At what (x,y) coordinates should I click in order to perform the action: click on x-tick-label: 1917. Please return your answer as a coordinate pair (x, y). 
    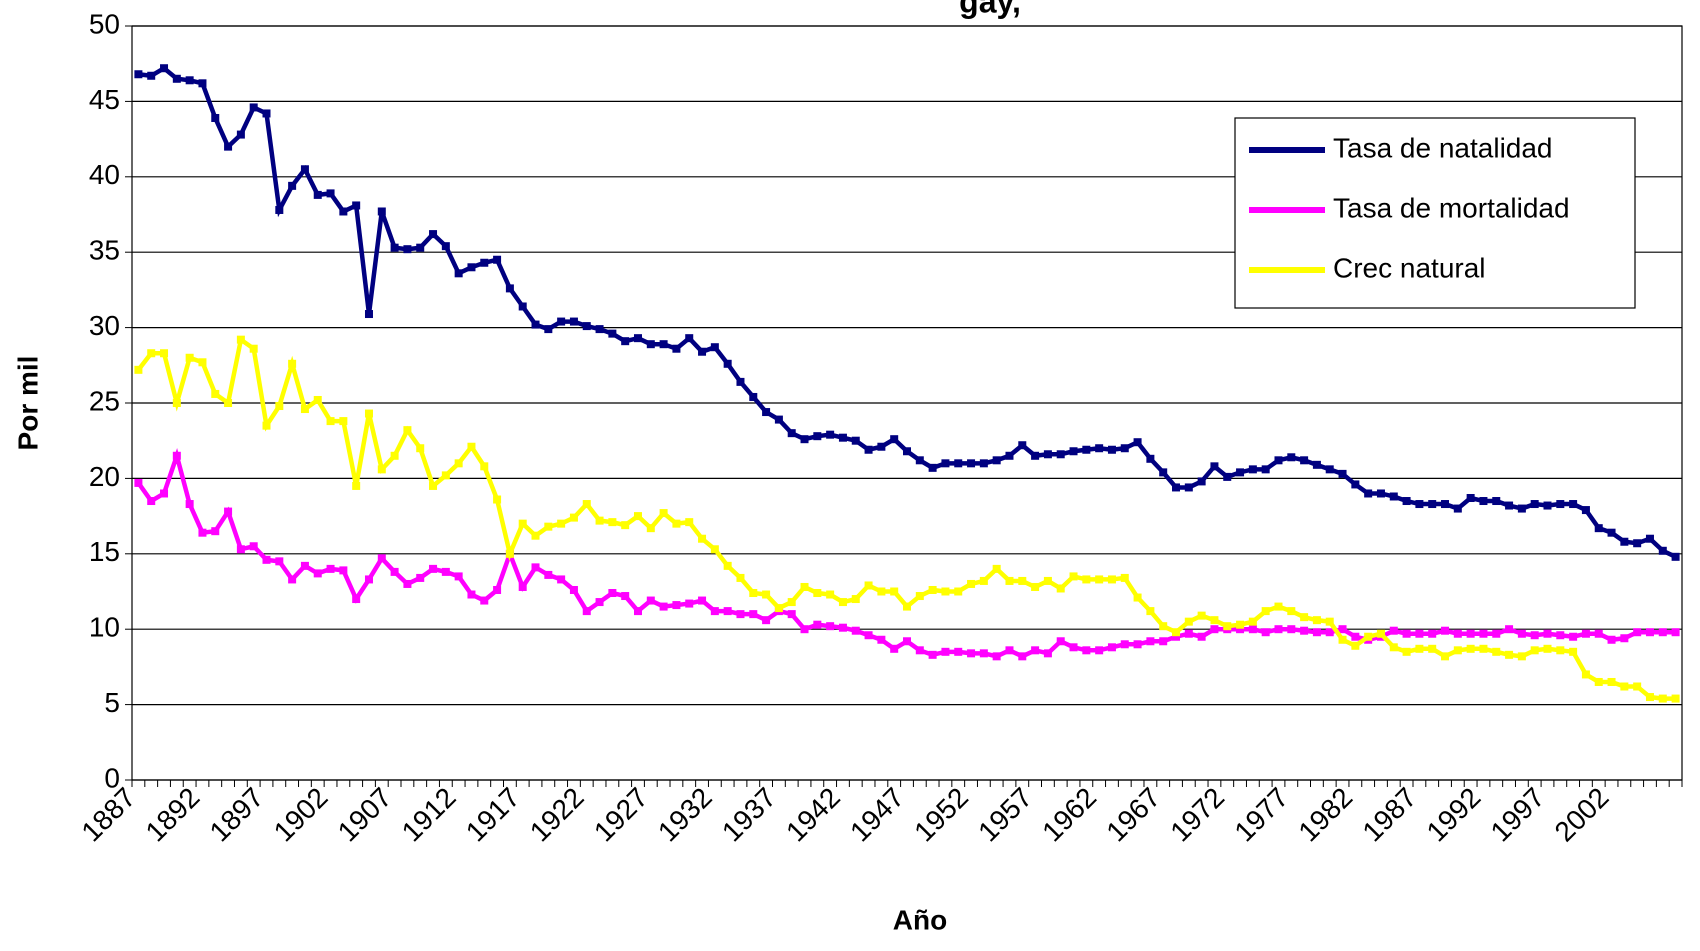
    Looking at the image, I should click on (493, 815).